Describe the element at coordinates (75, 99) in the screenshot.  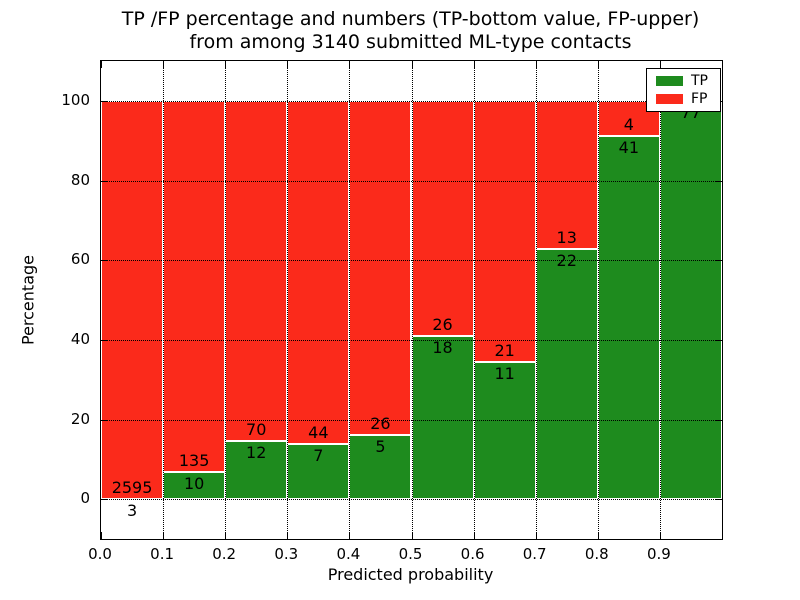
I see `y-tick-label: 100` at that location.